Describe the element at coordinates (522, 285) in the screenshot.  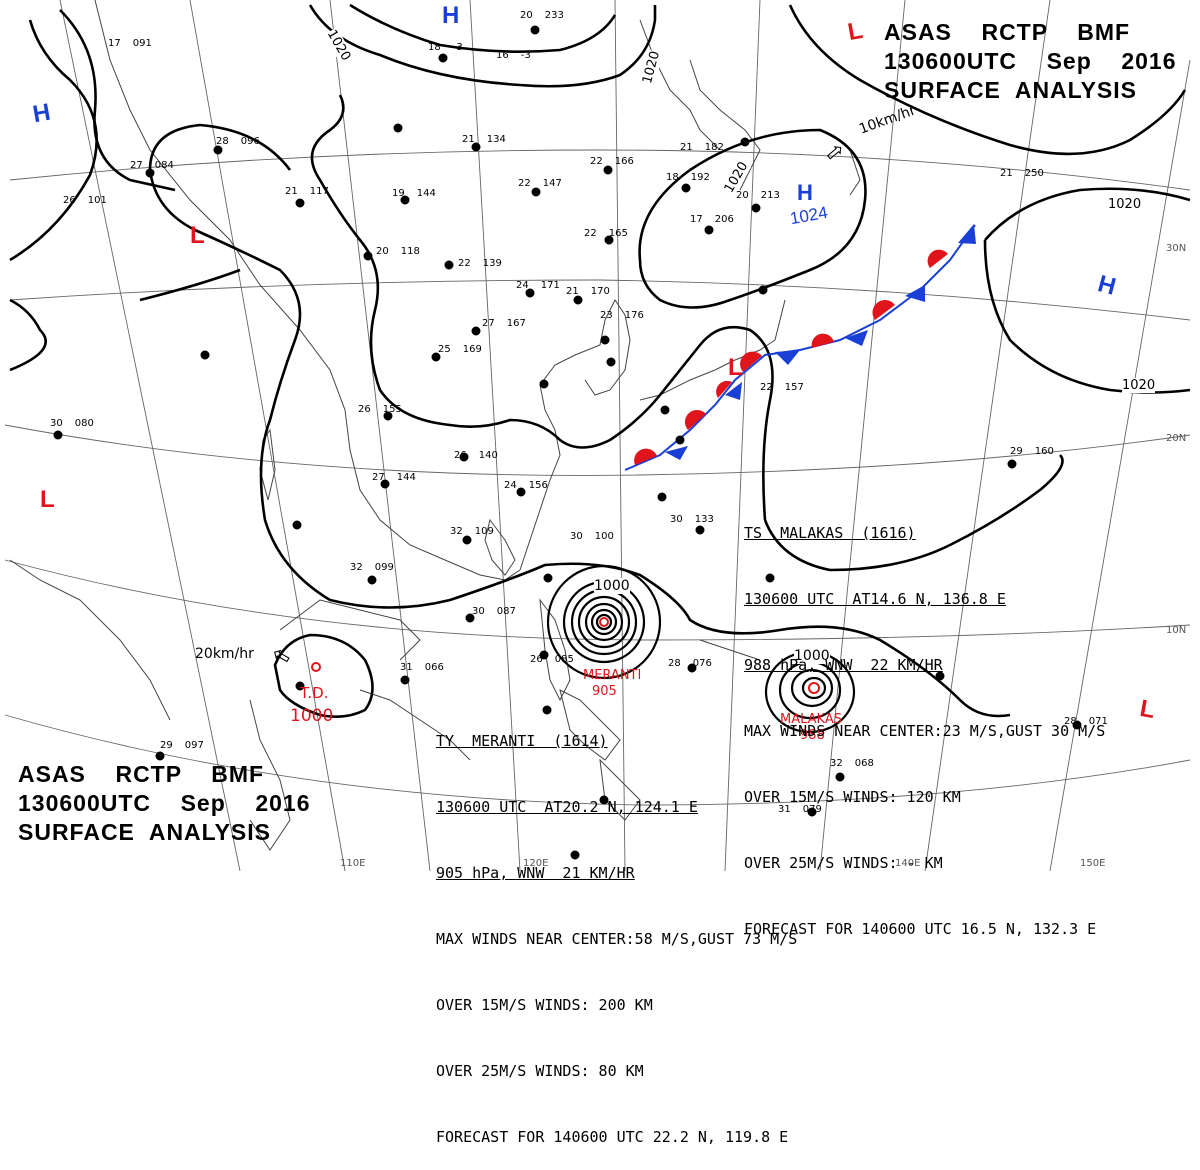
I see `station-temp: 24` at that location.